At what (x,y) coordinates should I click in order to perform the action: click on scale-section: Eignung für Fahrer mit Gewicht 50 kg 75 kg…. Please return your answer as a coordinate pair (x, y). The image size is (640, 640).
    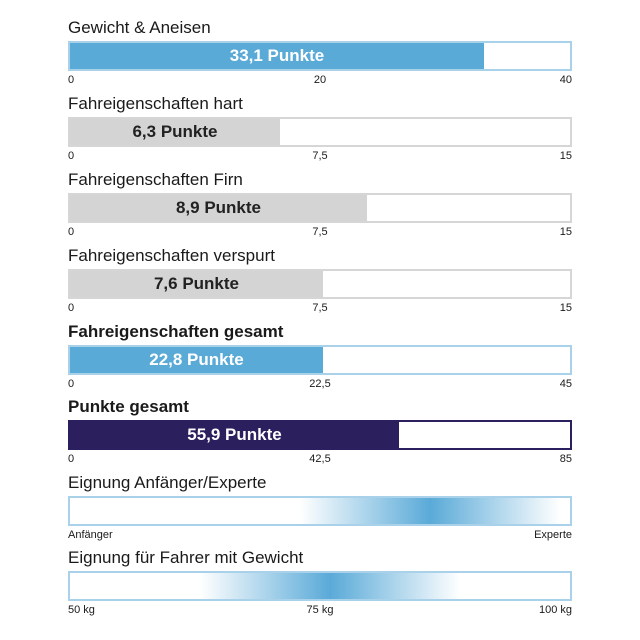
    Looking at the image, I should click on (320, 584).